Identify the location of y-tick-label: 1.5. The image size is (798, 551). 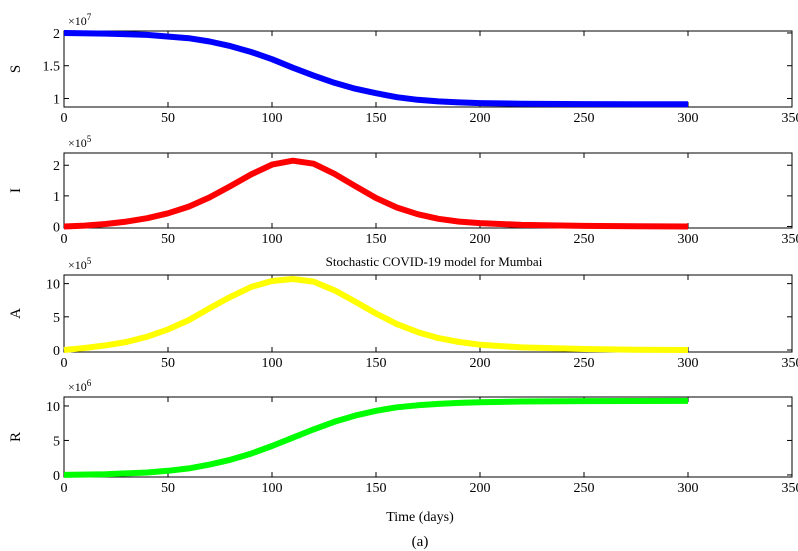
(52, 67).